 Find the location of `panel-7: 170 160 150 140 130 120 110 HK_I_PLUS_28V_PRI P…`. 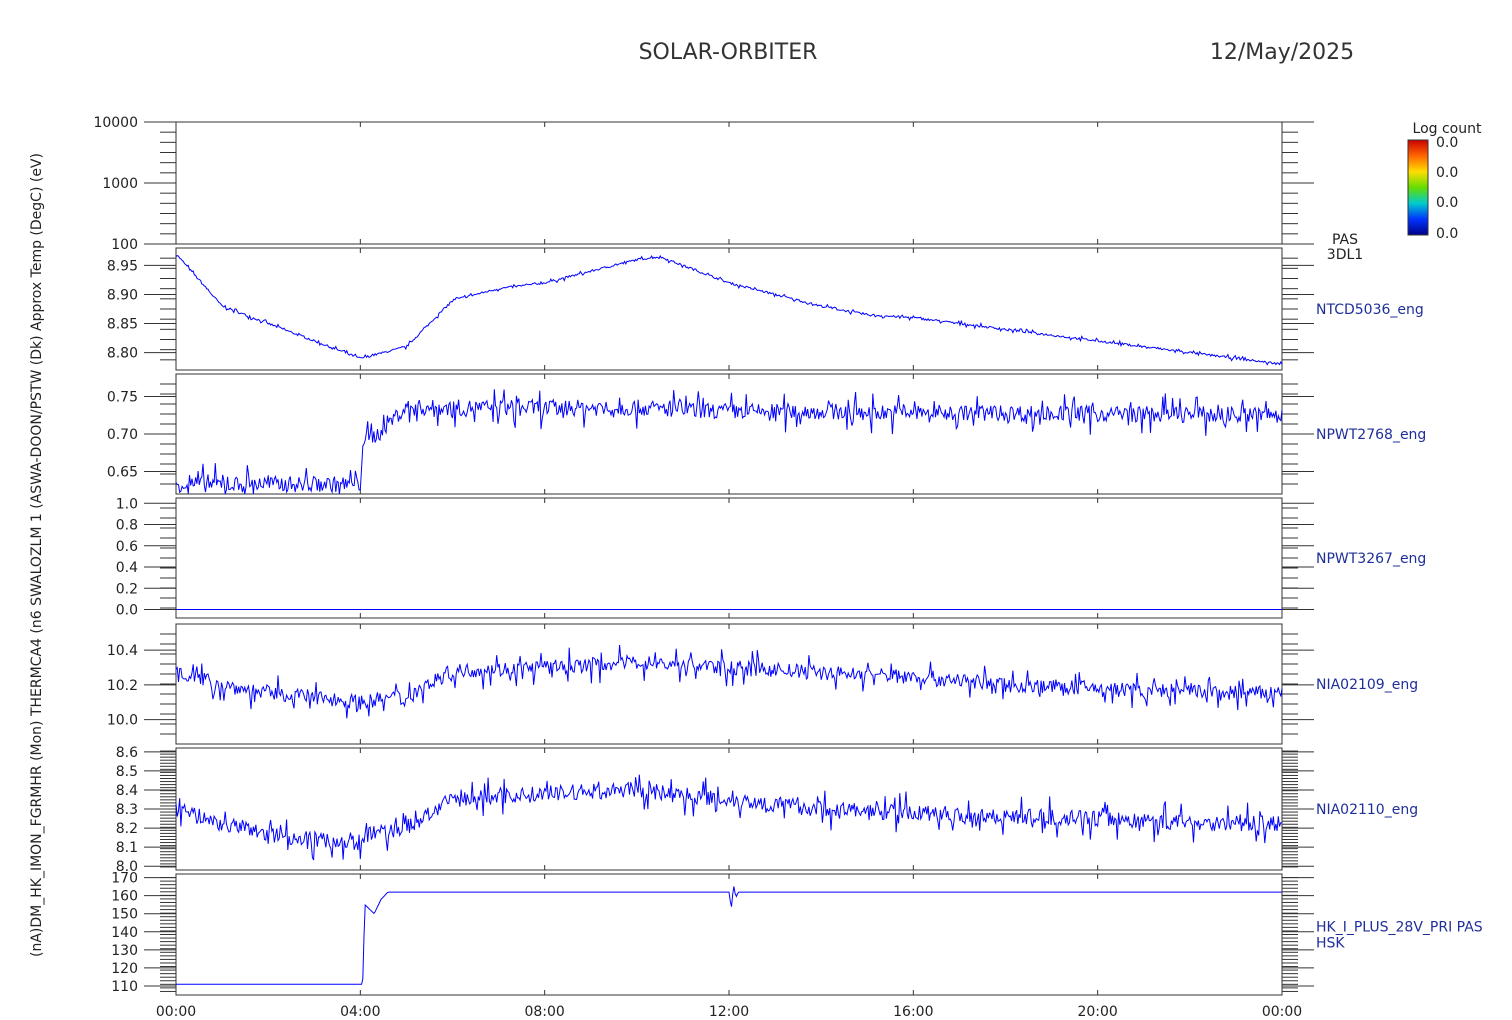

panel-7: 170 160 150 140 130 120 110 HK_I_PLUS_28V_PRI P… is located at coordinates (797, 933).